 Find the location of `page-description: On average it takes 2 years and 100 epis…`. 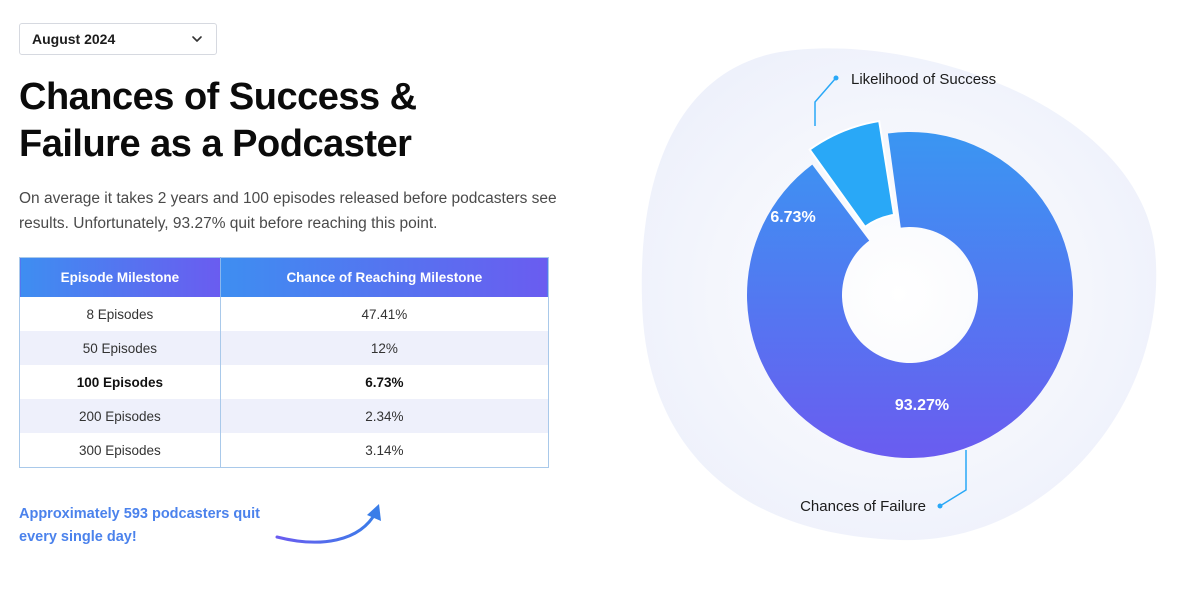

page-description: On average it takes 2 years and 100 epis… is located at coordinates (288, 211).